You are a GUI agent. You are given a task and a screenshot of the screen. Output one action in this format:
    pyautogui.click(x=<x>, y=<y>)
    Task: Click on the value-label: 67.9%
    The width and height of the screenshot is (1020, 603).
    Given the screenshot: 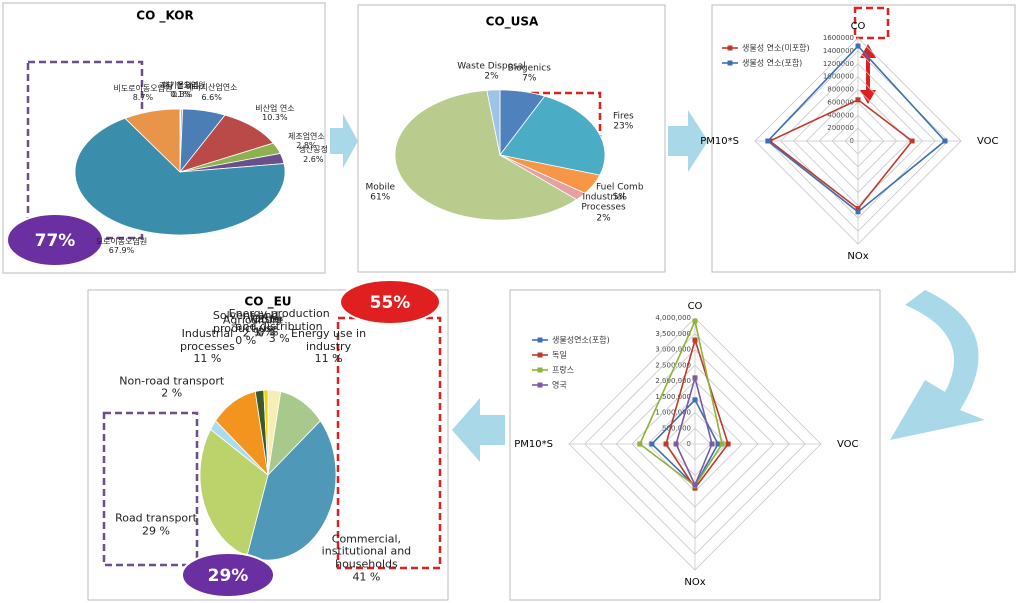 What is the action you would take?
    pyautogui.click(x=121, y=250)
    